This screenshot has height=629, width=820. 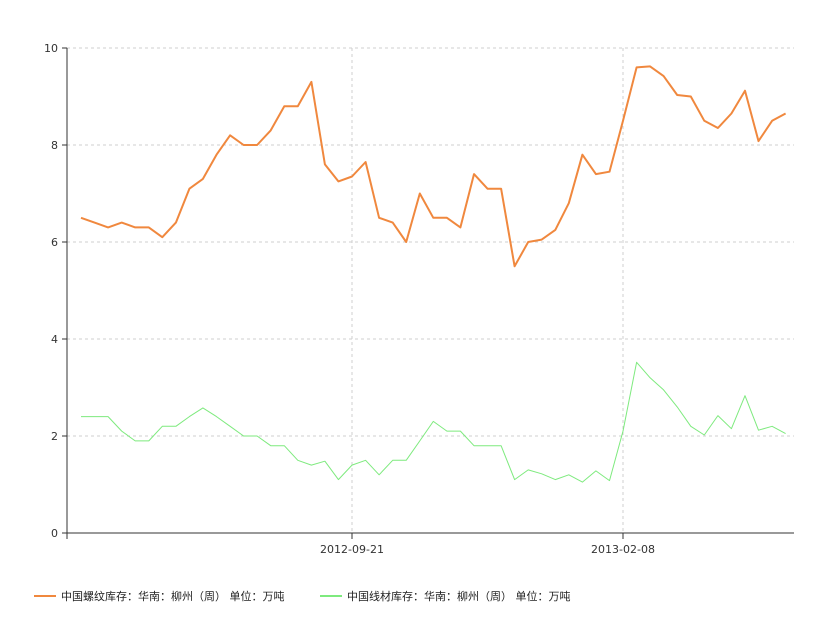 I want to click on legend-label-1: 中国螺纹库存：华南：柳州（周） 单位：万吨, so click(x=173, y=596).